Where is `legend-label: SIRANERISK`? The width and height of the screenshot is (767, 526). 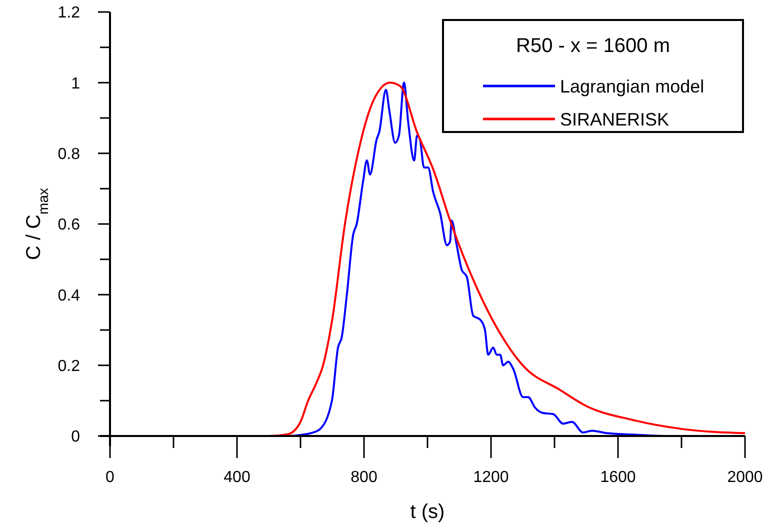 legend-label: SIRANERISK is located at coordinates (615, 119).